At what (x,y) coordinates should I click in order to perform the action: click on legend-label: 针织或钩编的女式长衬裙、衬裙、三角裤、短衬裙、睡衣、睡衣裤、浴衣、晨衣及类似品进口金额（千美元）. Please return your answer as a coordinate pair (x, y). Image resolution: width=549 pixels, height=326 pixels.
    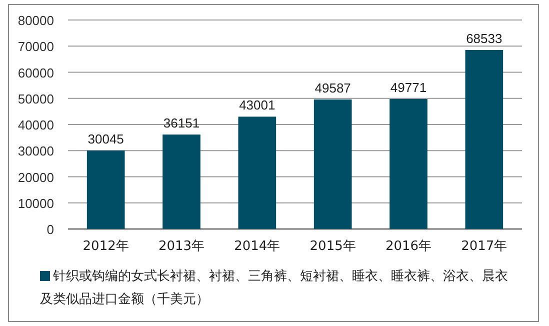
    Looking at the image, I should click on (274, 288).